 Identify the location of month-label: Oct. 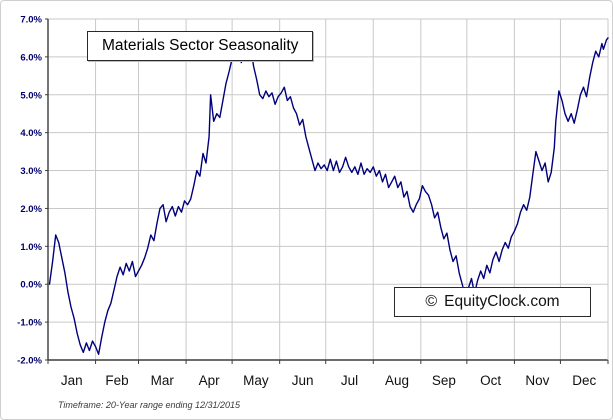
(490, 380).